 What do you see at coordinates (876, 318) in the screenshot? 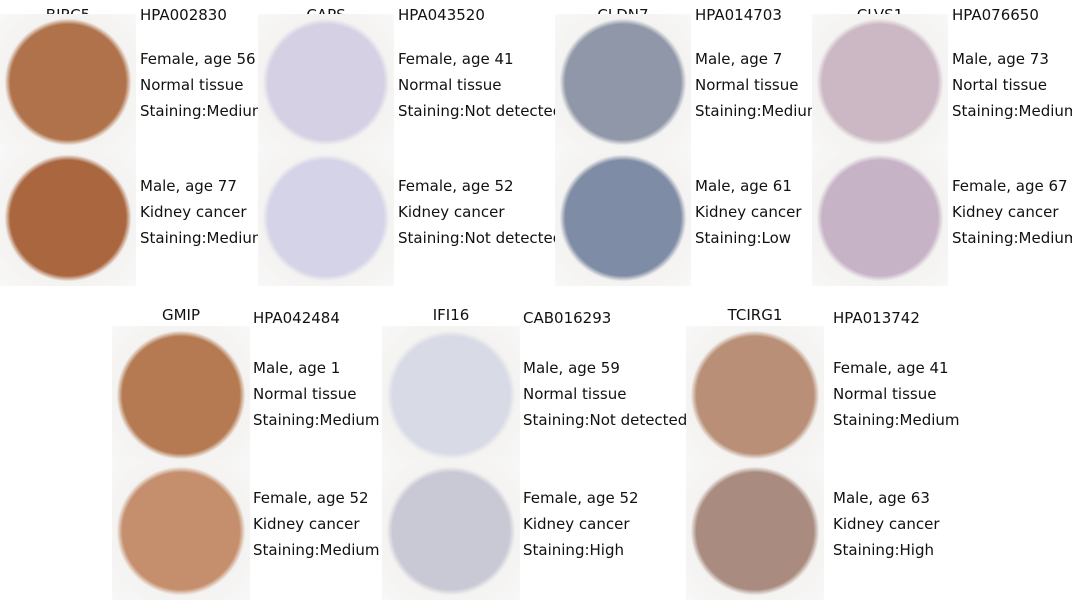
I see `antibody-label: HPA013742` at bounding box center [876, 318].